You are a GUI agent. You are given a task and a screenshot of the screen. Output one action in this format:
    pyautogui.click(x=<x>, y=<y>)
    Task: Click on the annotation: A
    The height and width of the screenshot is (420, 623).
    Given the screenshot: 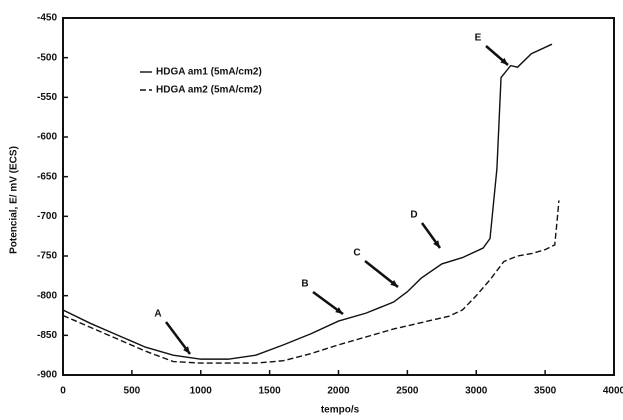 What is the action you would take?
    pyautogui.click(x=157, y=314)
    